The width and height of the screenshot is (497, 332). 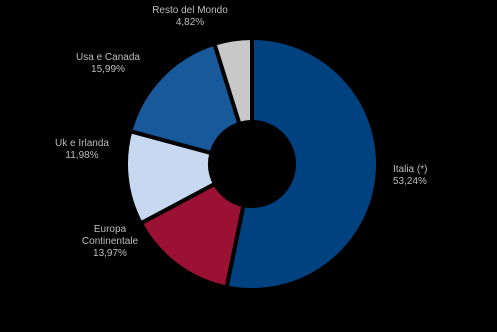 What do you see at coordinates (82, 155) in the screenshot?
I see `value-label: 11,98%` at bounding box center [82, 155].